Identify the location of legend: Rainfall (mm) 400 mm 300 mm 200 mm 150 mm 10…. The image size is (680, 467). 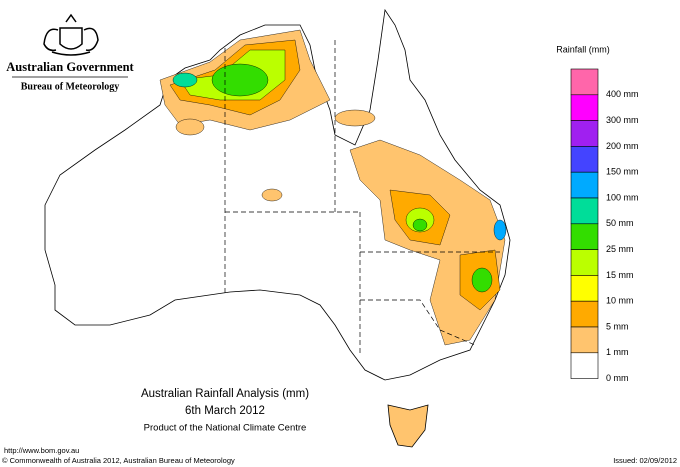
(597, 213).